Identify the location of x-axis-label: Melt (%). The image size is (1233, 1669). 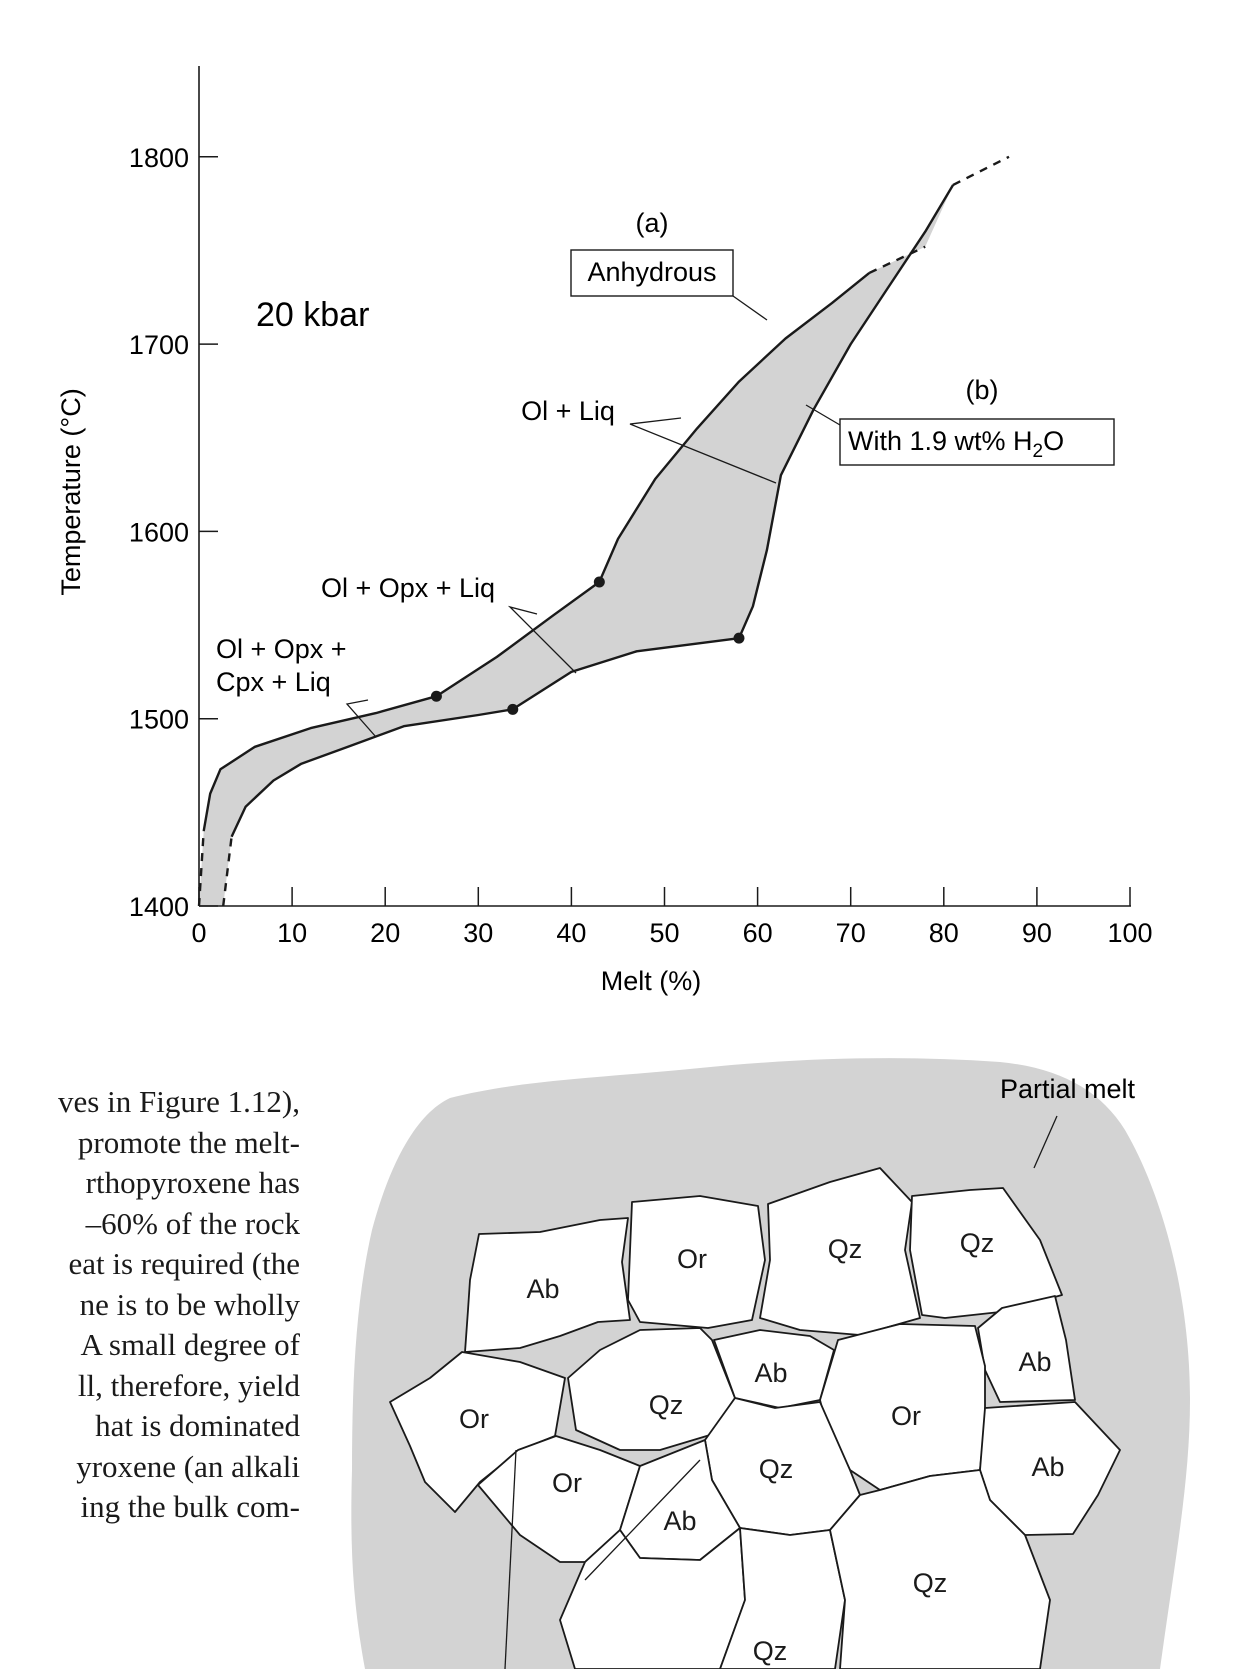
(651, 981).